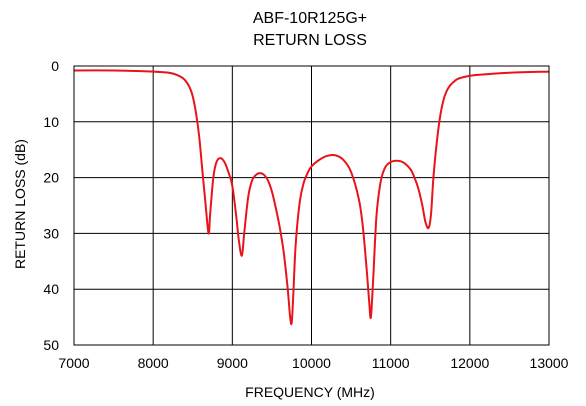 The height and width of the screenshot is (406, 586). What do you see at coordinates (391, 363) in the screenshot?
I see `x-tick-label: 11000` at bounding box center [391, 363].